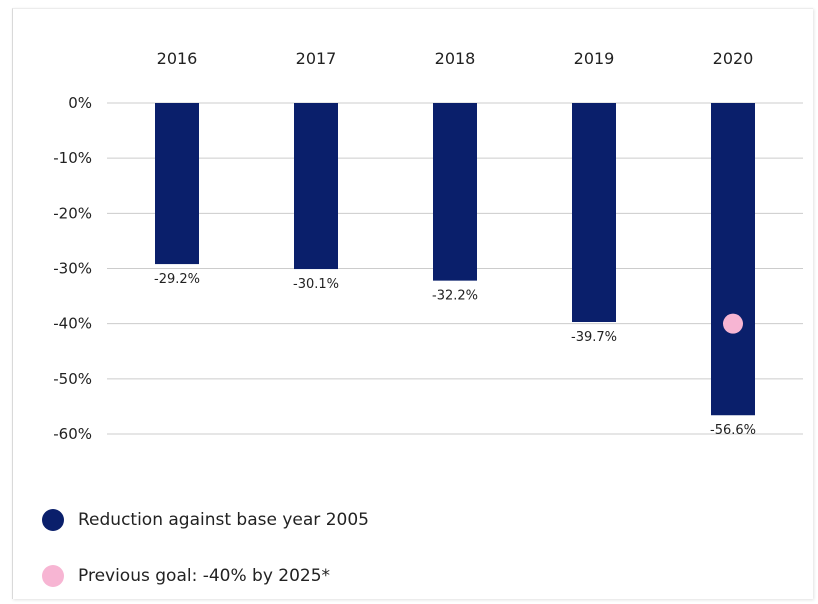 This screenshot has width=818, height=604. I want to click on y-tick-label: -30%, so click(72, 269).